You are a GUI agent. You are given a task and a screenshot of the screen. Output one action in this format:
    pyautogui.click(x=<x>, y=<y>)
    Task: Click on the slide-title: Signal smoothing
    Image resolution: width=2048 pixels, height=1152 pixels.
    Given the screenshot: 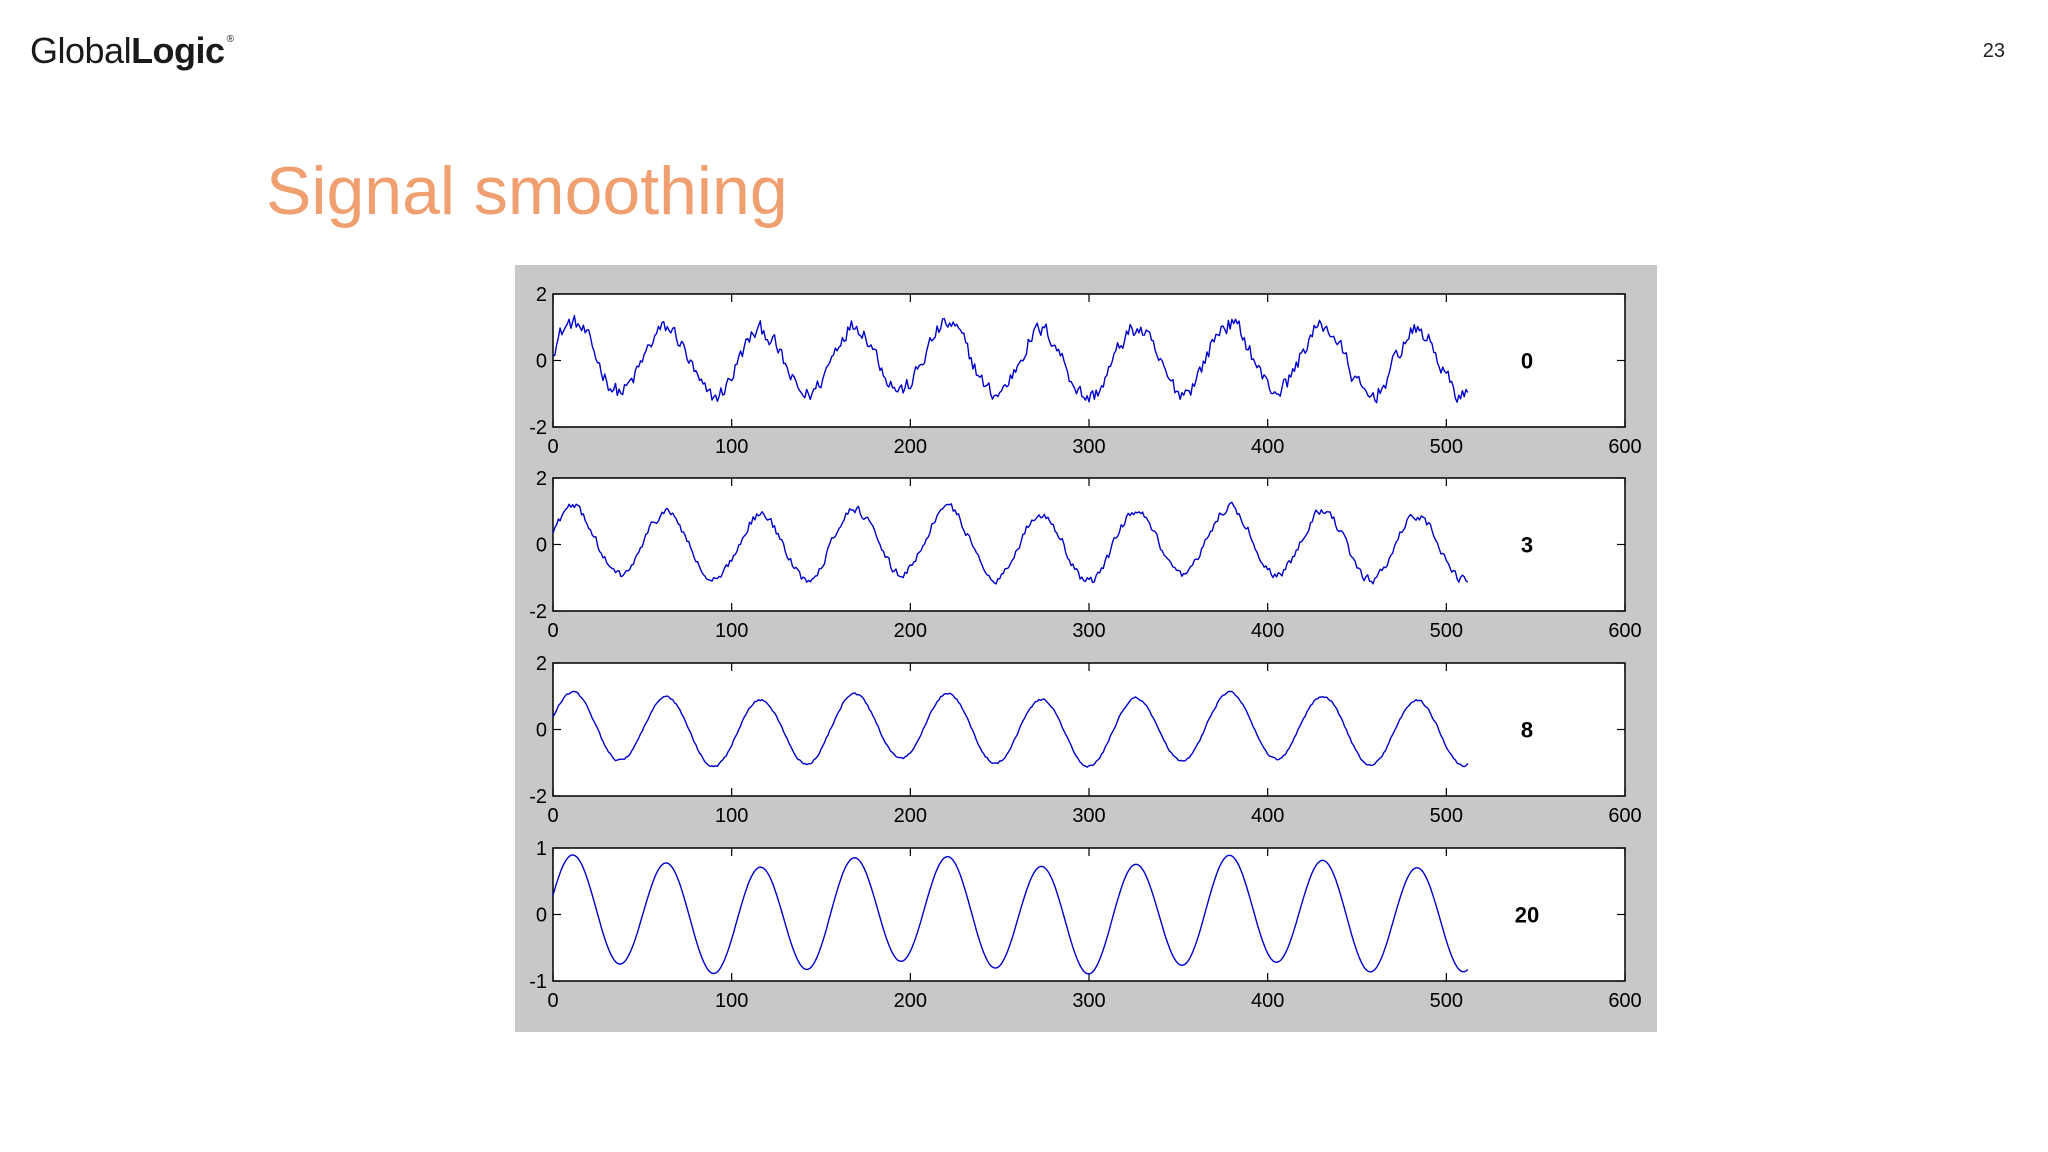 What is the action you would take?
    pyautogui.click(x=527, y=191)
    